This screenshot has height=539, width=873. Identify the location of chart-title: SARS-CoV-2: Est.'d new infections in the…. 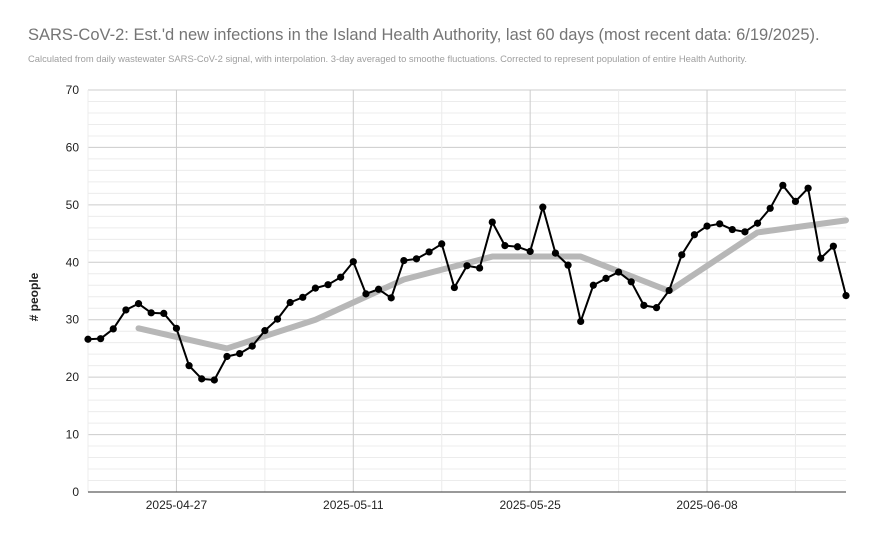
(424, 35).